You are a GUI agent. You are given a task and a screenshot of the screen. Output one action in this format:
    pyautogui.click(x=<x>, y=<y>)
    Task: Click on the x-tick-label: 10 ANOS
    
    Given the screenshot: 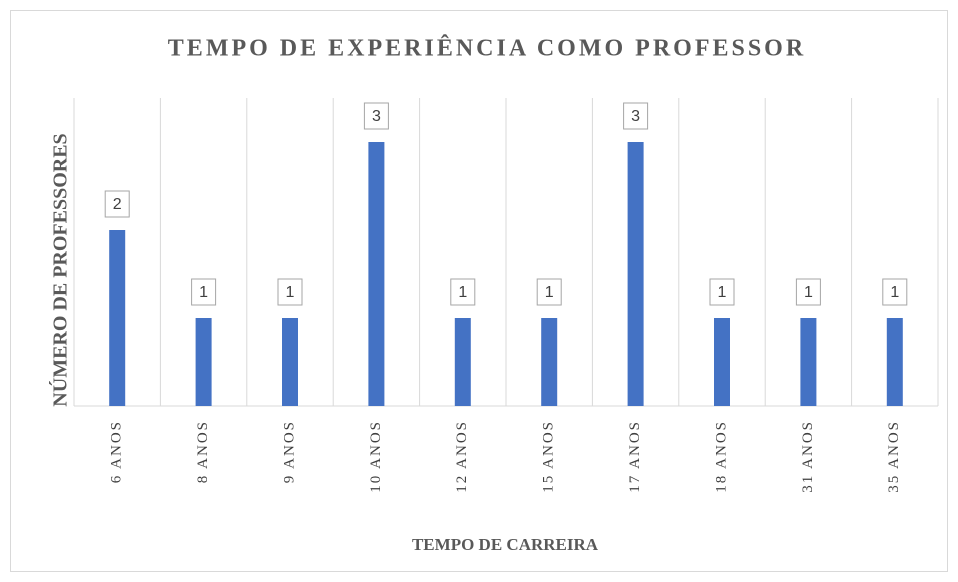 What is the action you would take?
    pyautogui.click(x=376, y=456)
    